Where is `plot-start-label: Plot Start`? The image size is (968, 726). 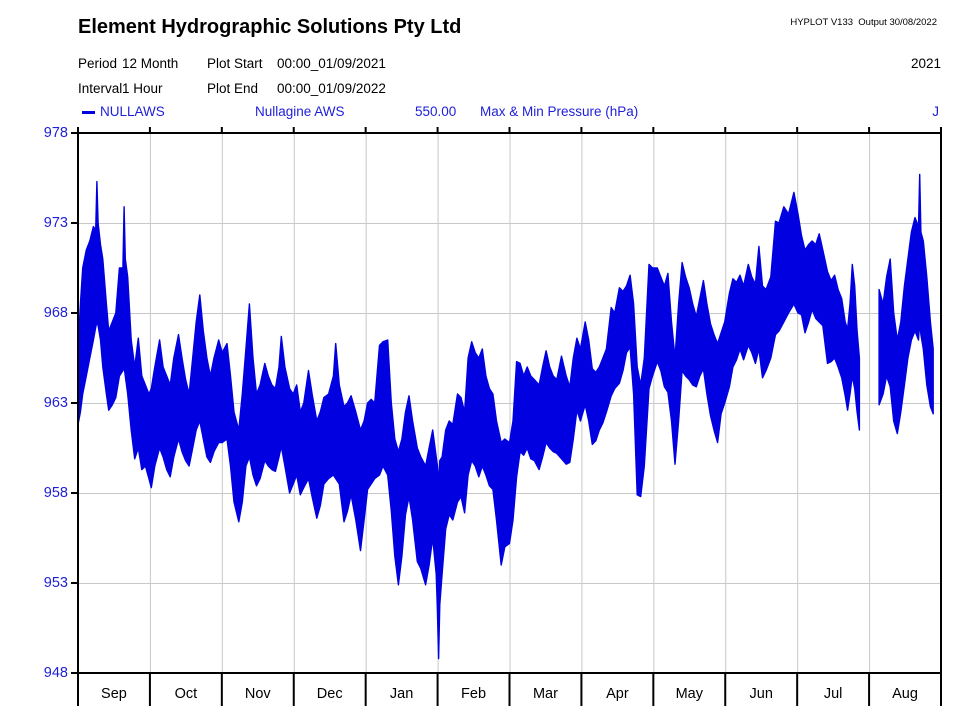 plot-start-label: Plot Start is located at coordinates (235, 63).